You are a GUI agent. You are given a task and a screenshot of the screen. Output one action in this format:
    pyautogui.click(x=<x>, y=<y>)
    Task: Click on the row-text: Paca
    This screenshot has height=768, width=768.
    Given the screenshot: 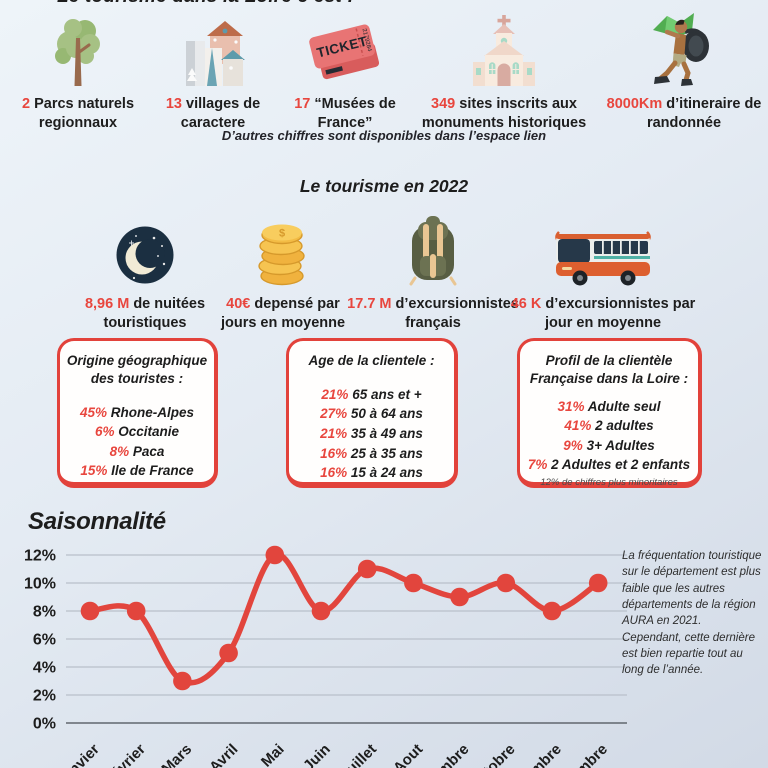 What is the action you would take?
    pyautogui.click(x=148, y=451)
    